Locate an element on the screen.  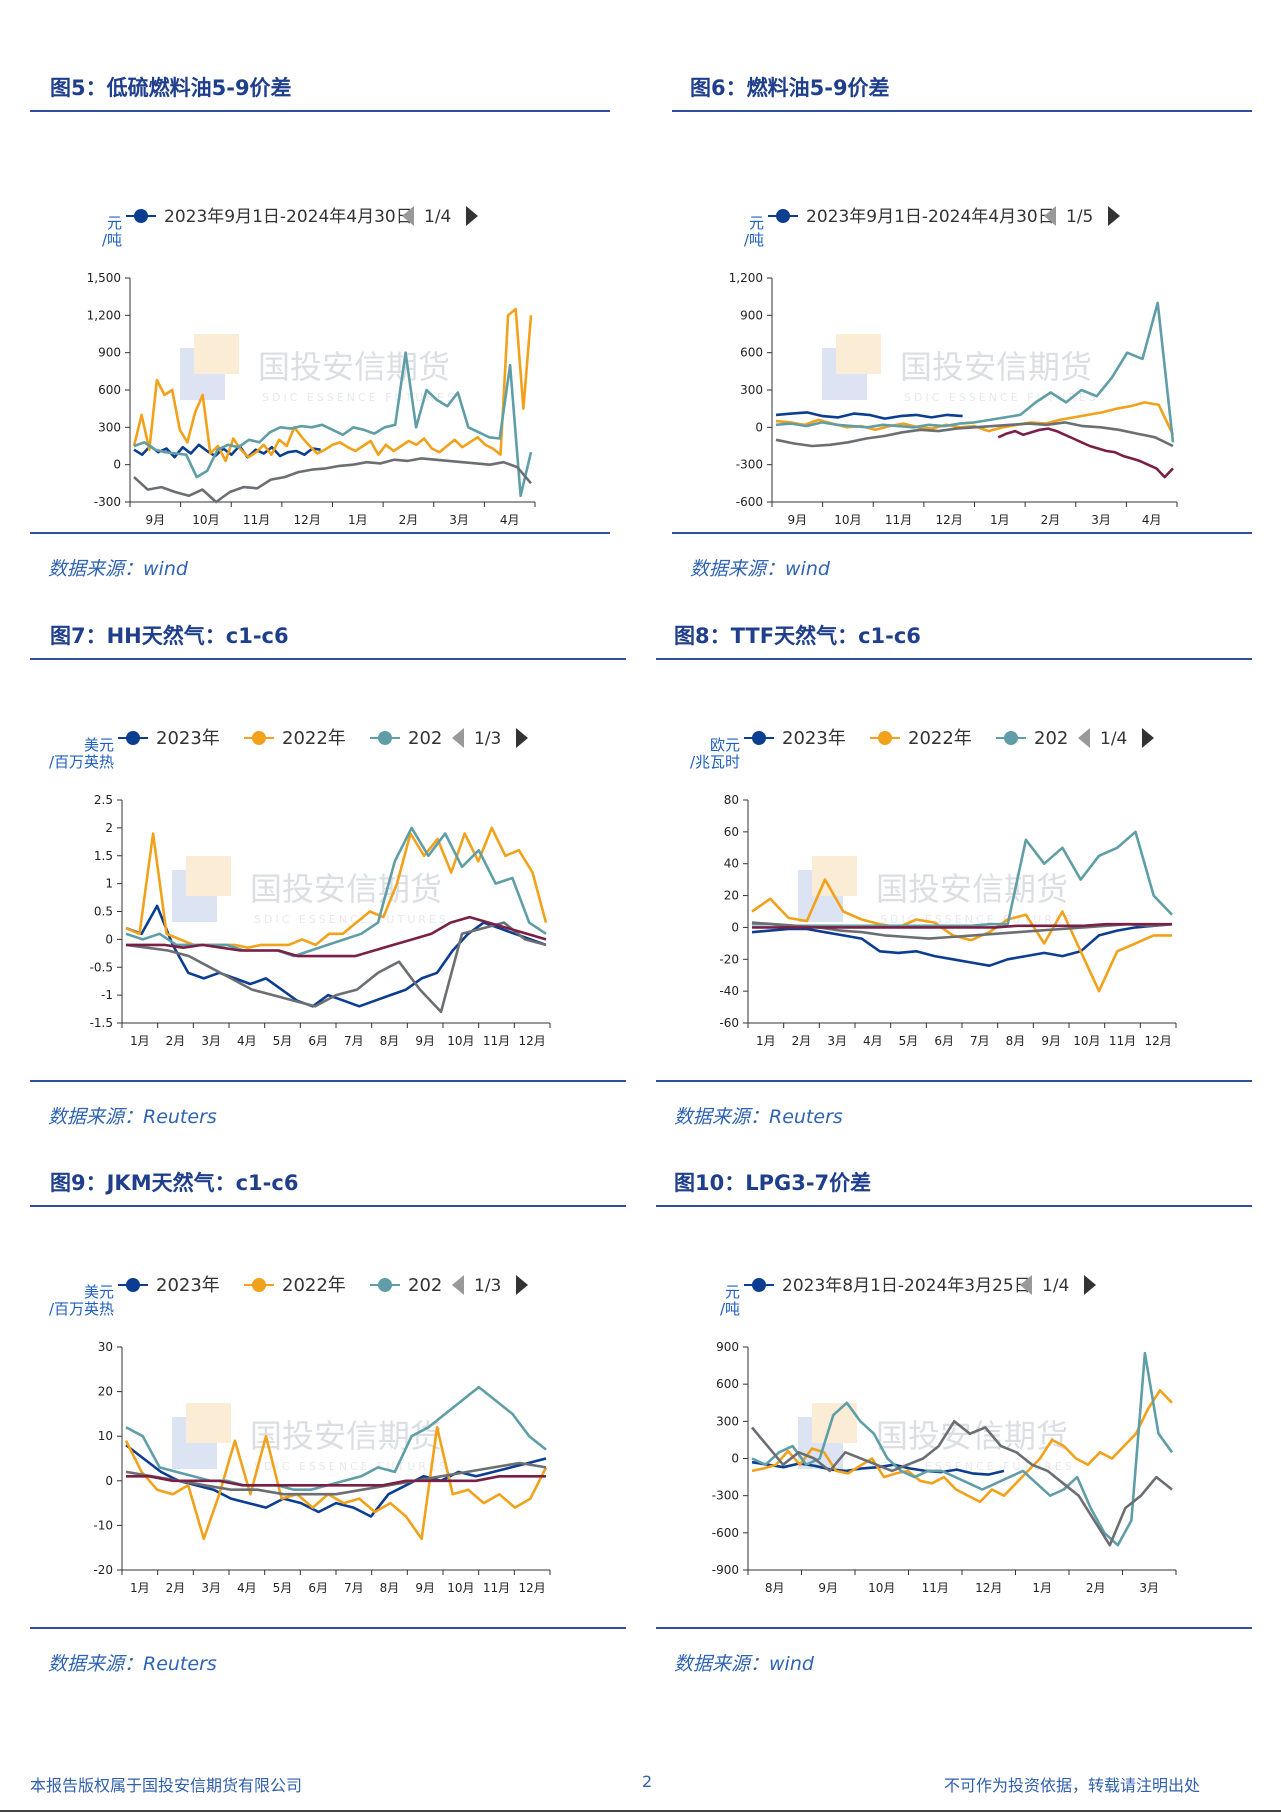
y-tick-label: 0.5 is located at coordinates (103, 912).